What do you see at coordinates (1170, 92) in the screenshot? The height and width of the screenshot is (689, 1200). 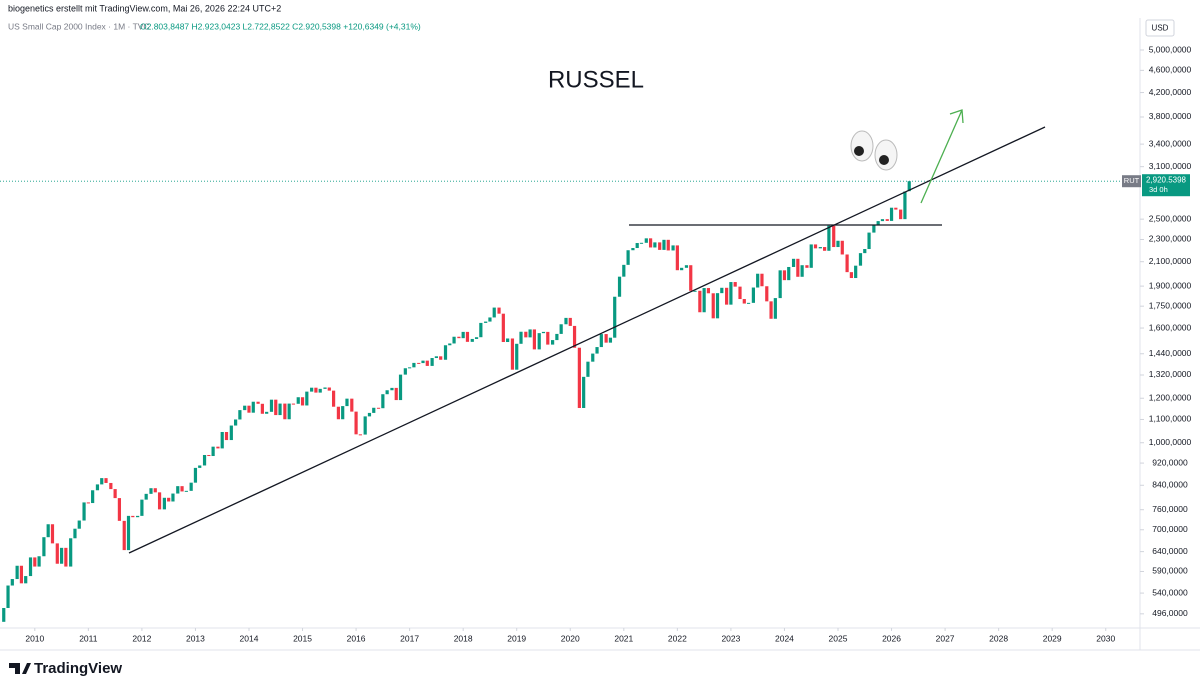 I see `y-tick-label: 4,200,0000` at bounding box center [1170, 92].